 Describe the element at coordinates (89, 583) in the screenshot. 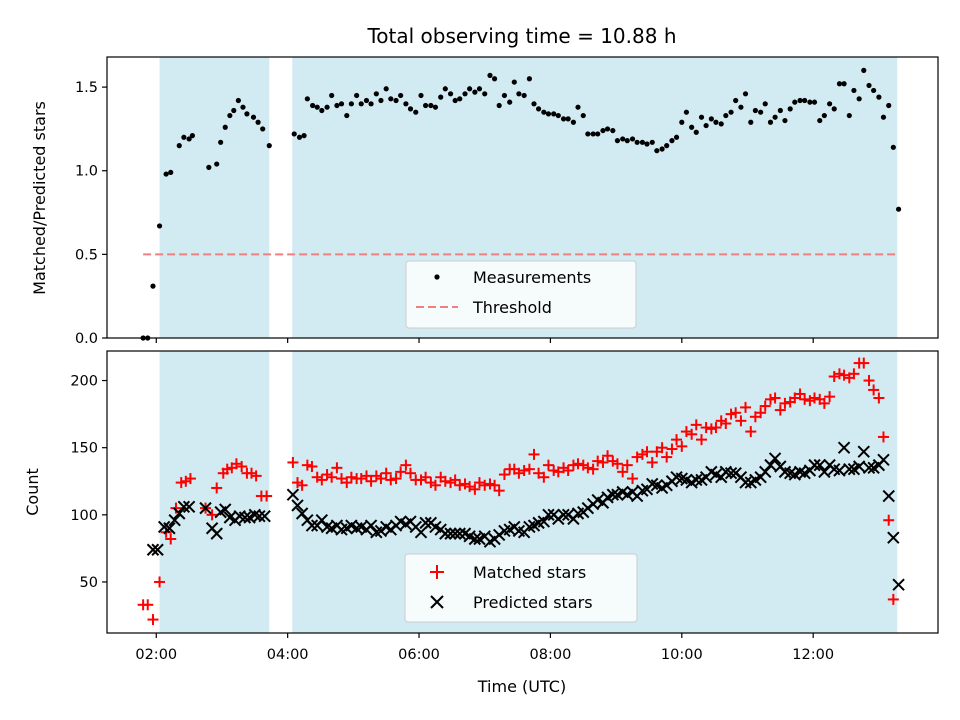

I see `y-tick-label: 50` at that location.